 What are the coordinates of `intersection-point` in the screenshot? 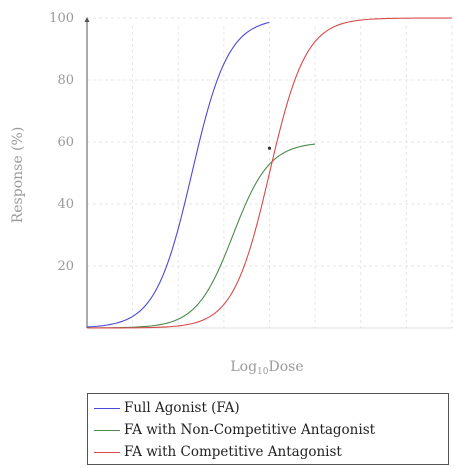 It's located at (269, 148).